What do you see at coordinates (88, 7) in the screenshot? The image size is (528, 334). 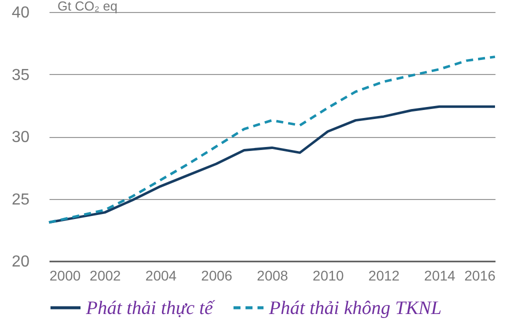 I see `y-axis-title: Gt CO₂ eq` at bounding box center [88, 7].